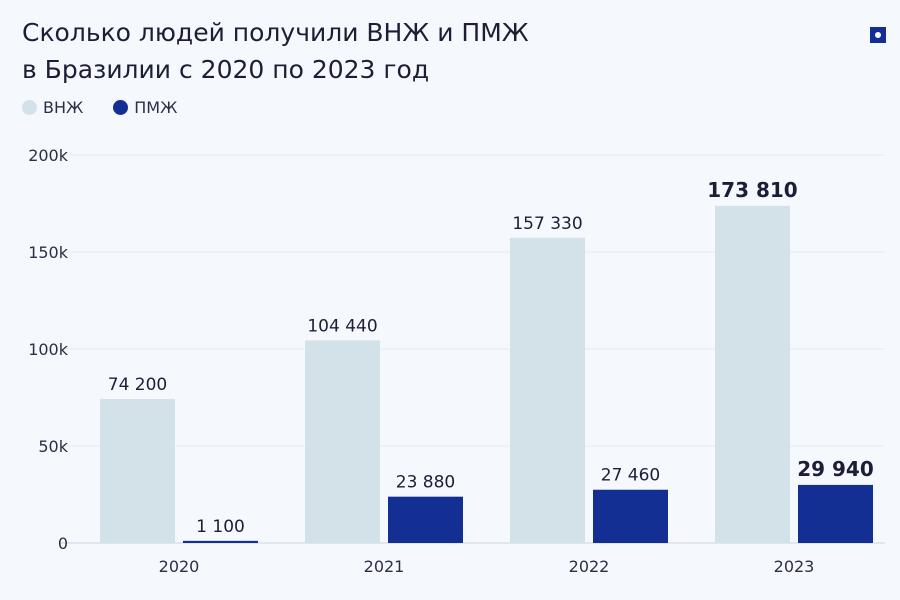  What do you see at coordinates (121, 107) in the screenshot?
I see `legend-swatch-pmzh` at bounding box center [121, 107].